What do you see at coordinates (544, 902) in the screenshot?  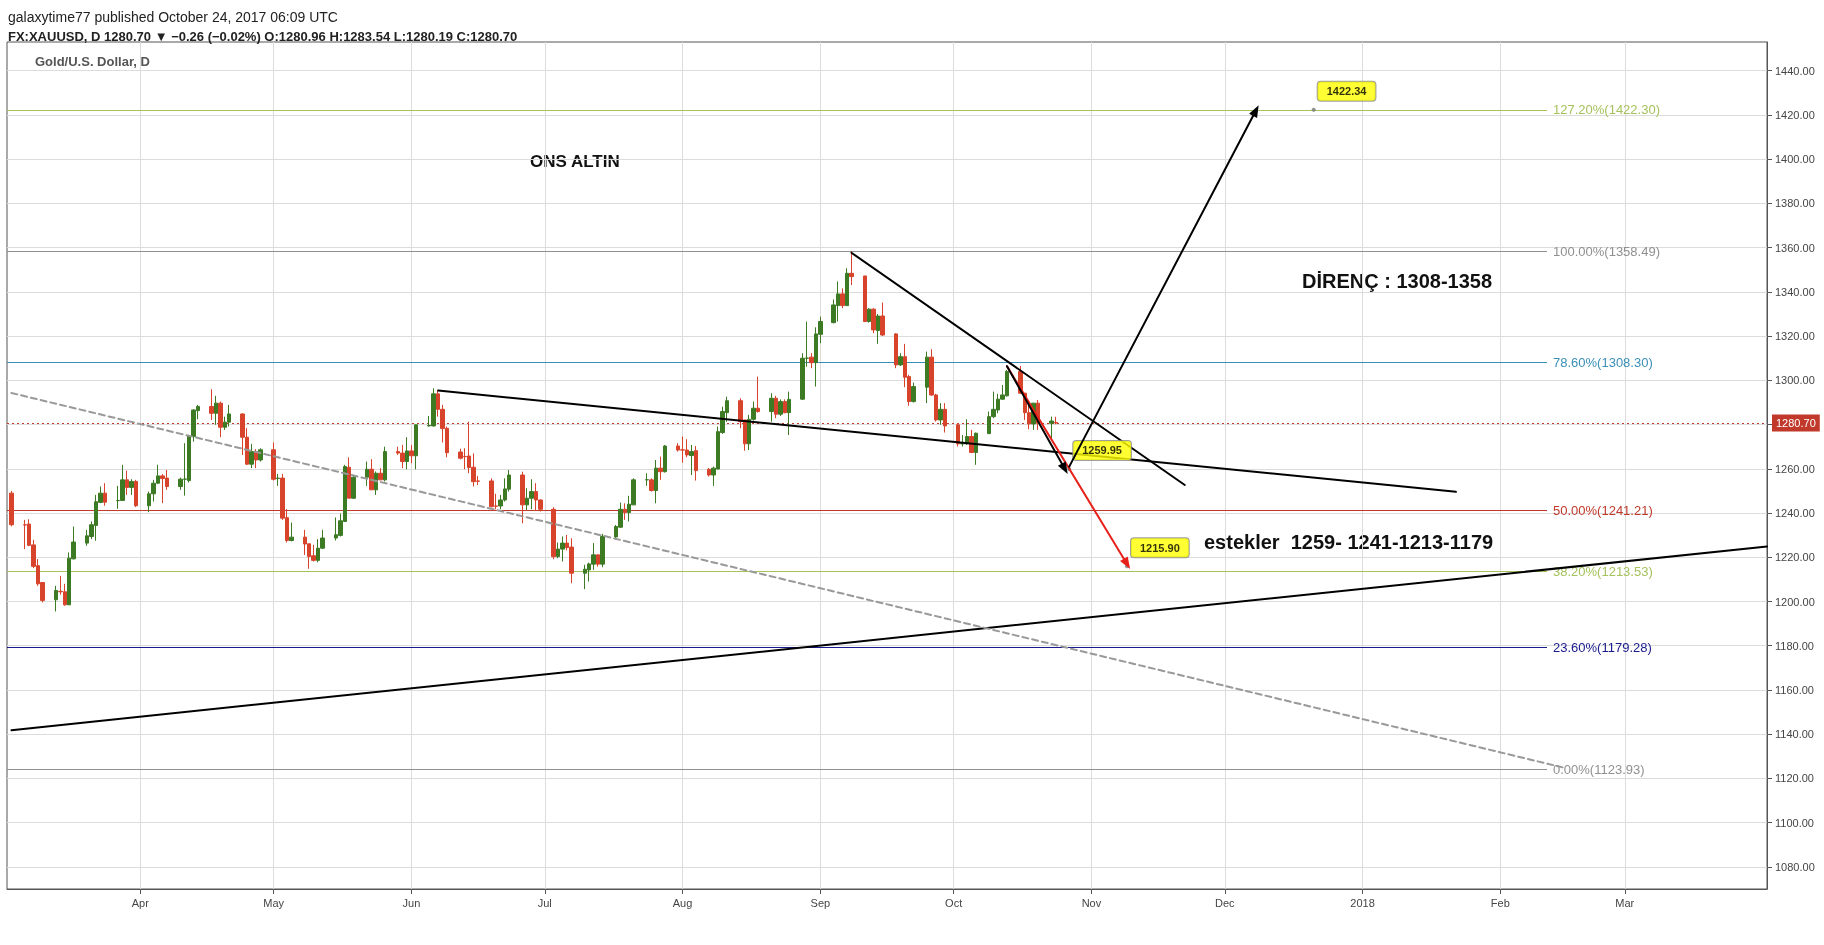 I see `x-tick-label: Jul` at bounding box center [544, 902].